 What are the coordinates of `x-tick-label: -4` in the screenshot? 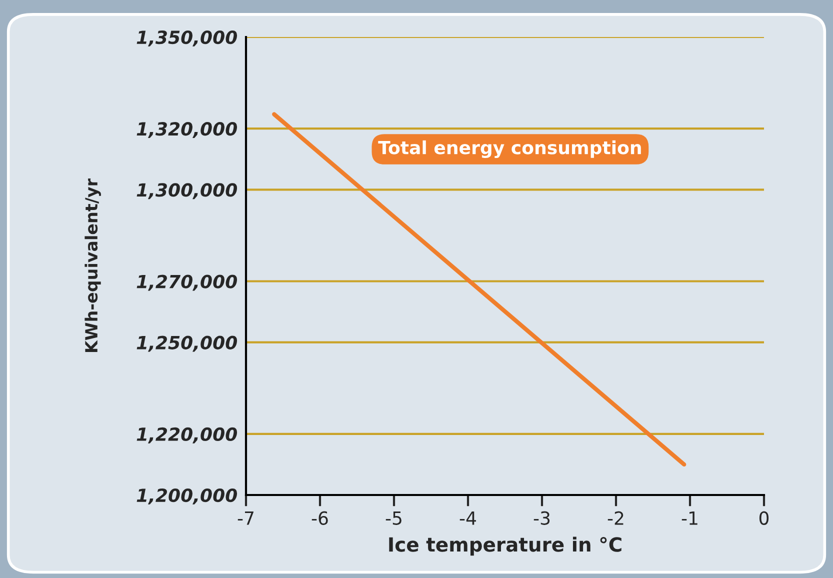 It's located at (468, 518).